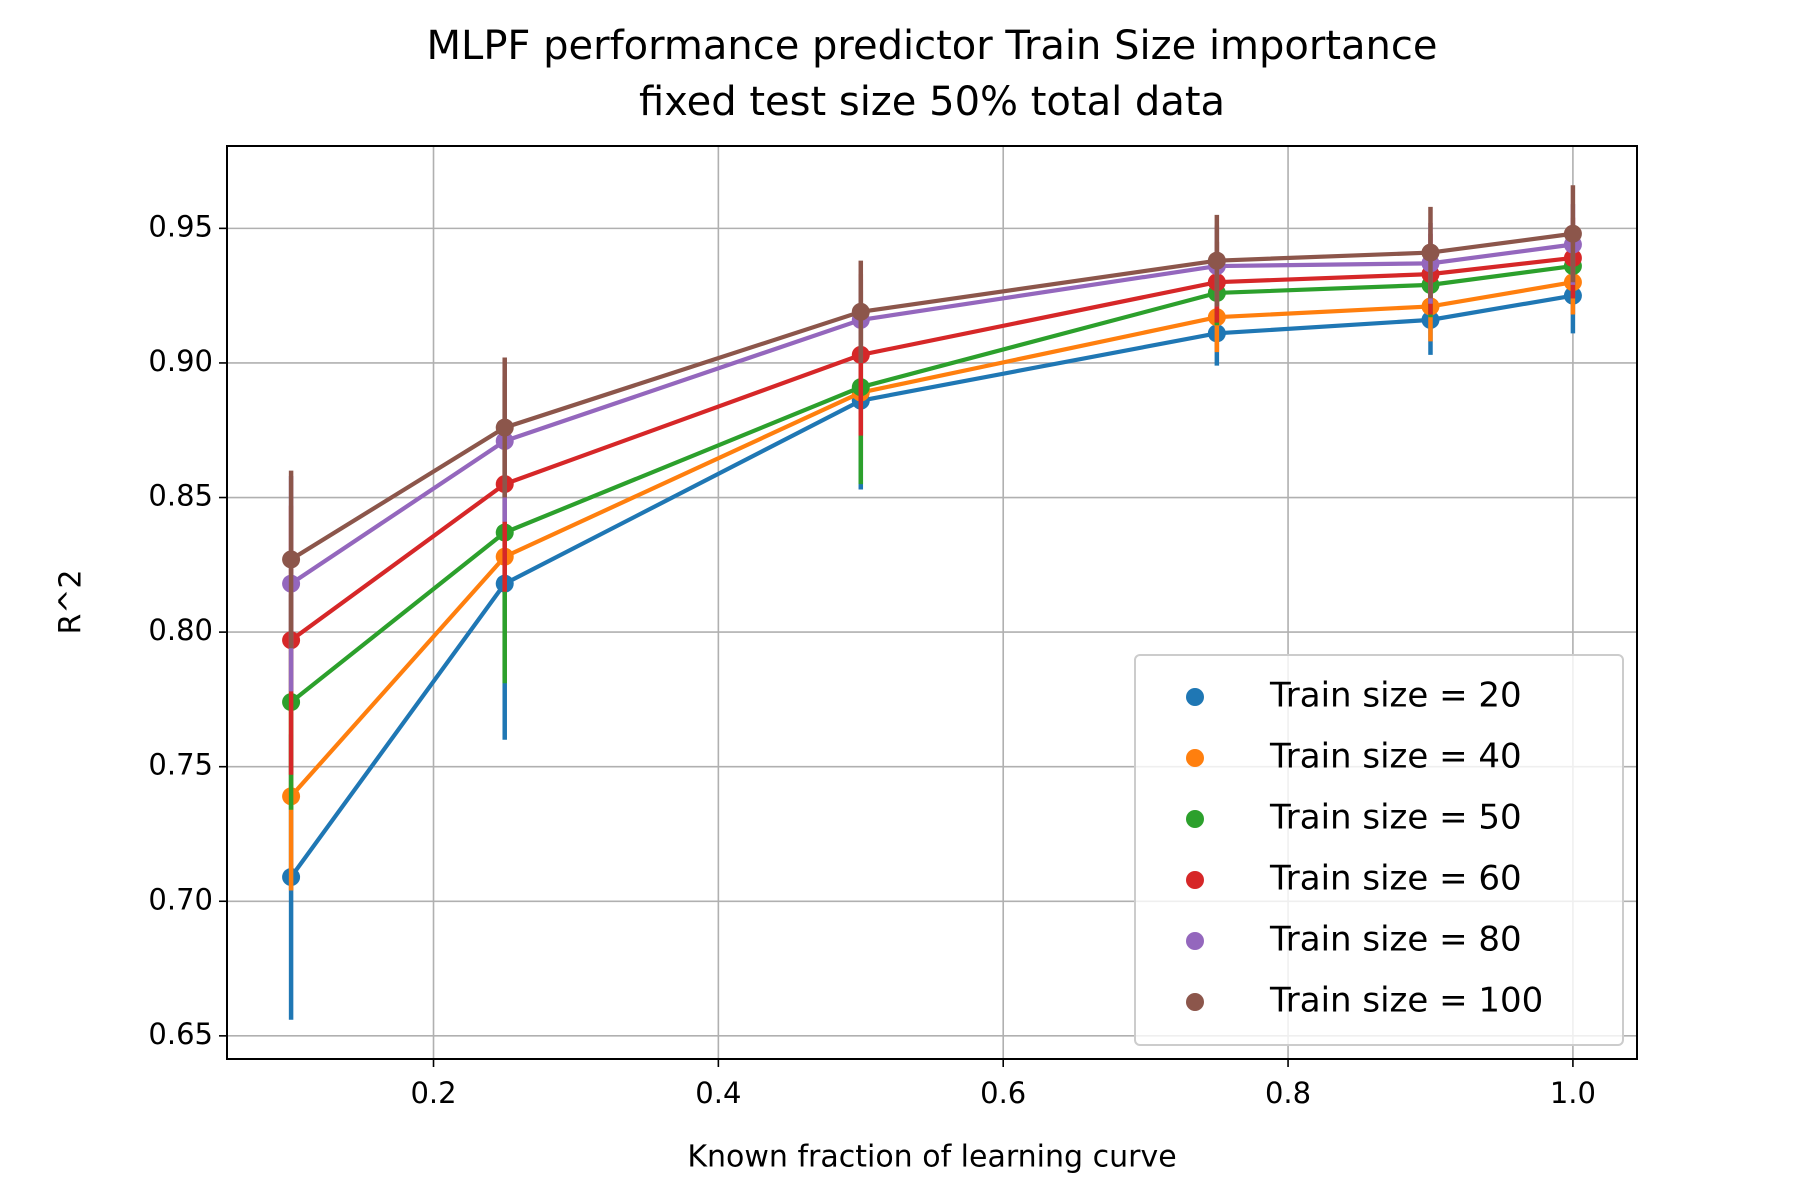  I want to click on legend-box, so click(1379, 850).